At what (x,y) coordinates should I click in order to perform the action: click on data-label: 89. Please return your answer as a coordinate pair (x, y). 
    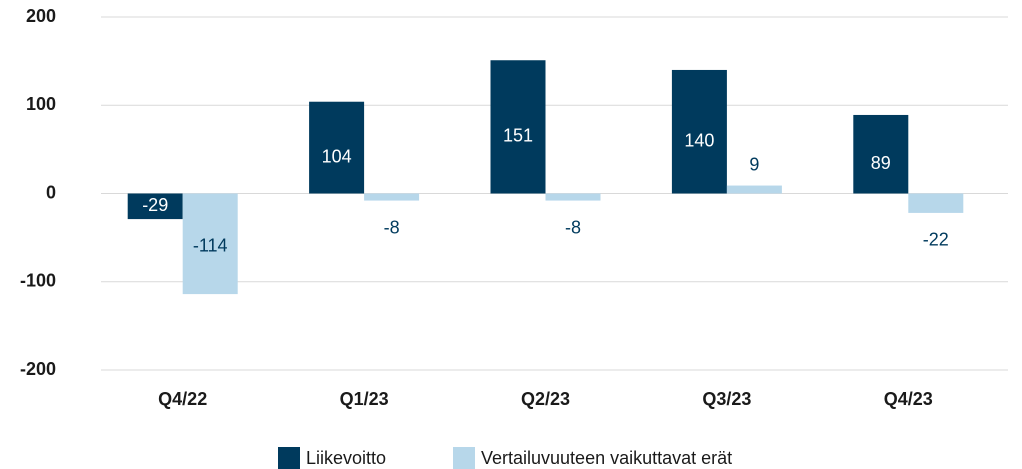
    Looking at the image, I should click on (881, 163).